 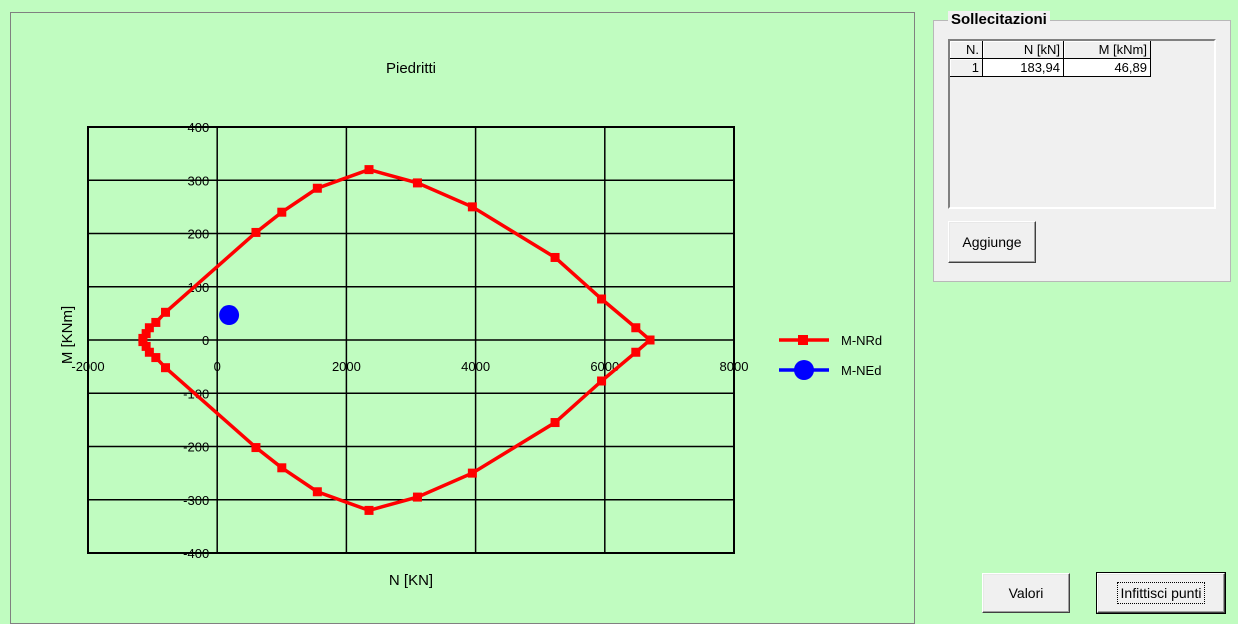 What do you see at coordinates (966, 50) in the screenshot?
I see `header-index: N.` at bounding box center [966, 50].